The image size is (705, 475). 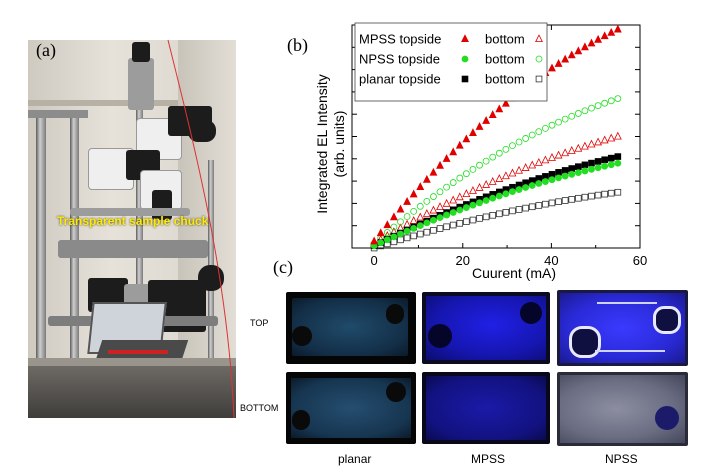 What do you see at coordinates (514, 273) in the screenshot?
I see `x-axis-label: Cuurent (mA)` at bounding box center [514, 273].